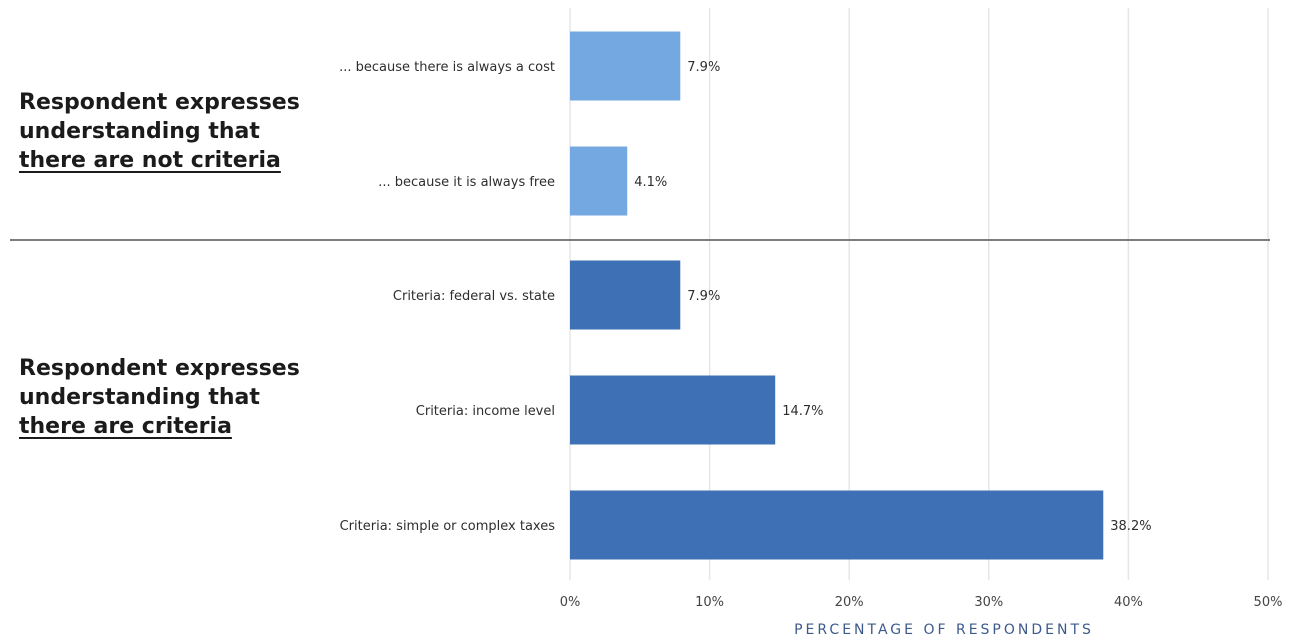 This screenshot has width=1298, height=639. I want to click on x-tick-label: 30%, so click(988, 602).